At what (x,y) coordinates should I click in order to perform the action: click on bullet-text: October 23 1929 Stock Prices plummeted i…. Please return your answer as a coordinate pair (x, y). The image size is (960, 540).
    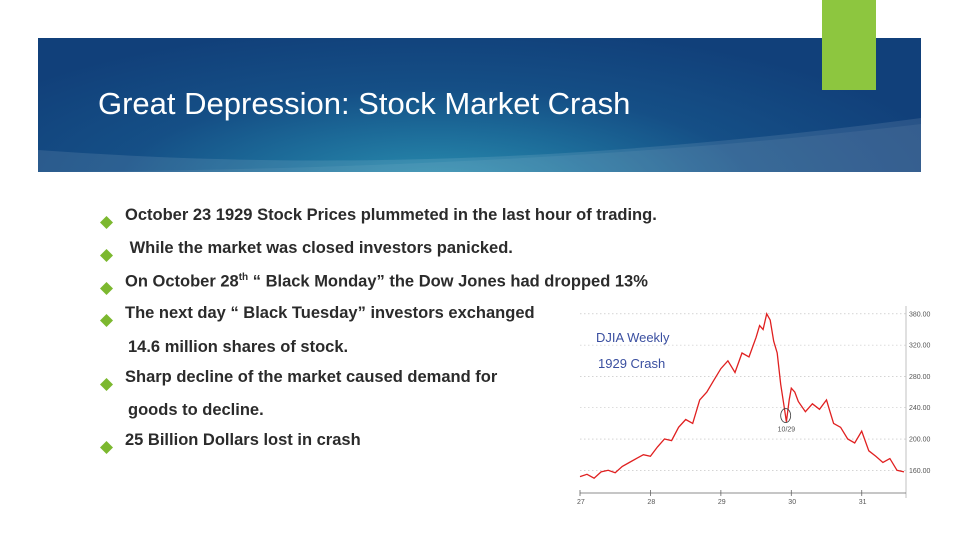
    Looking at the image, I should click on (391, 215).